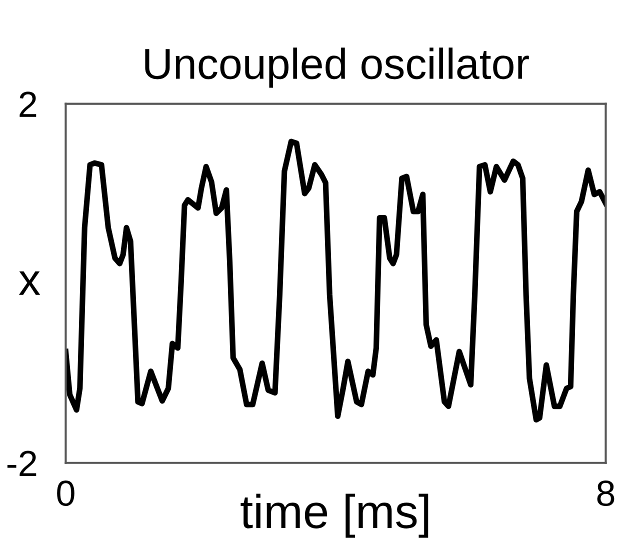 Image resolution: width=620 pixels, height=555 pixels. Describe the element at coordinates (334, 516) in the screenshot. I see `x-axis-title: time [ms]` at that location.